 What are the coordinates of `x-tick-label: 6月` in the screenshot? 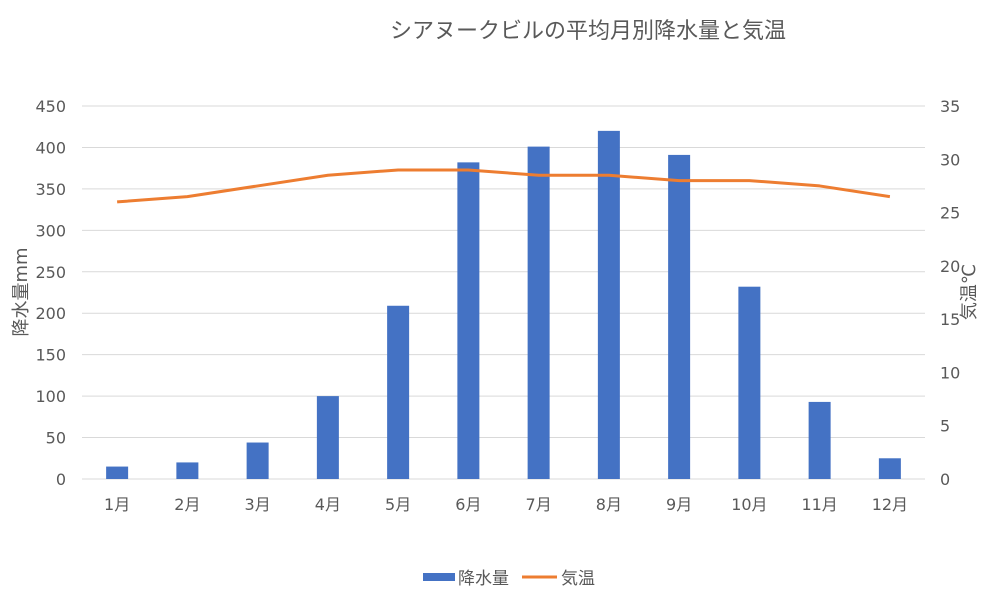 It's located at (468, 504).